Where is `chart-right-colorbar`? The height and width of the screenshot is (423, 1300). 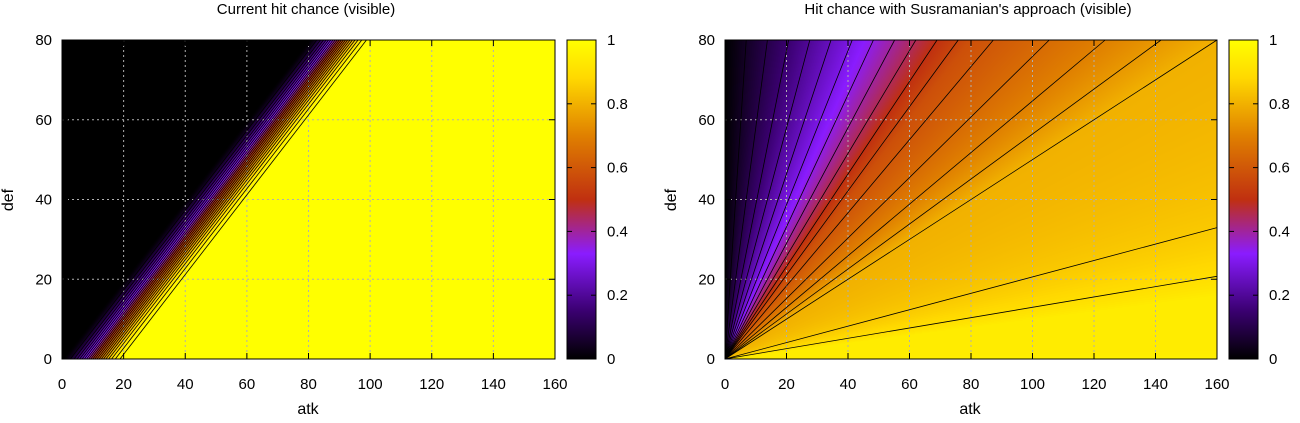 chart-right-colorbar is located at coordinates (1243, 199).